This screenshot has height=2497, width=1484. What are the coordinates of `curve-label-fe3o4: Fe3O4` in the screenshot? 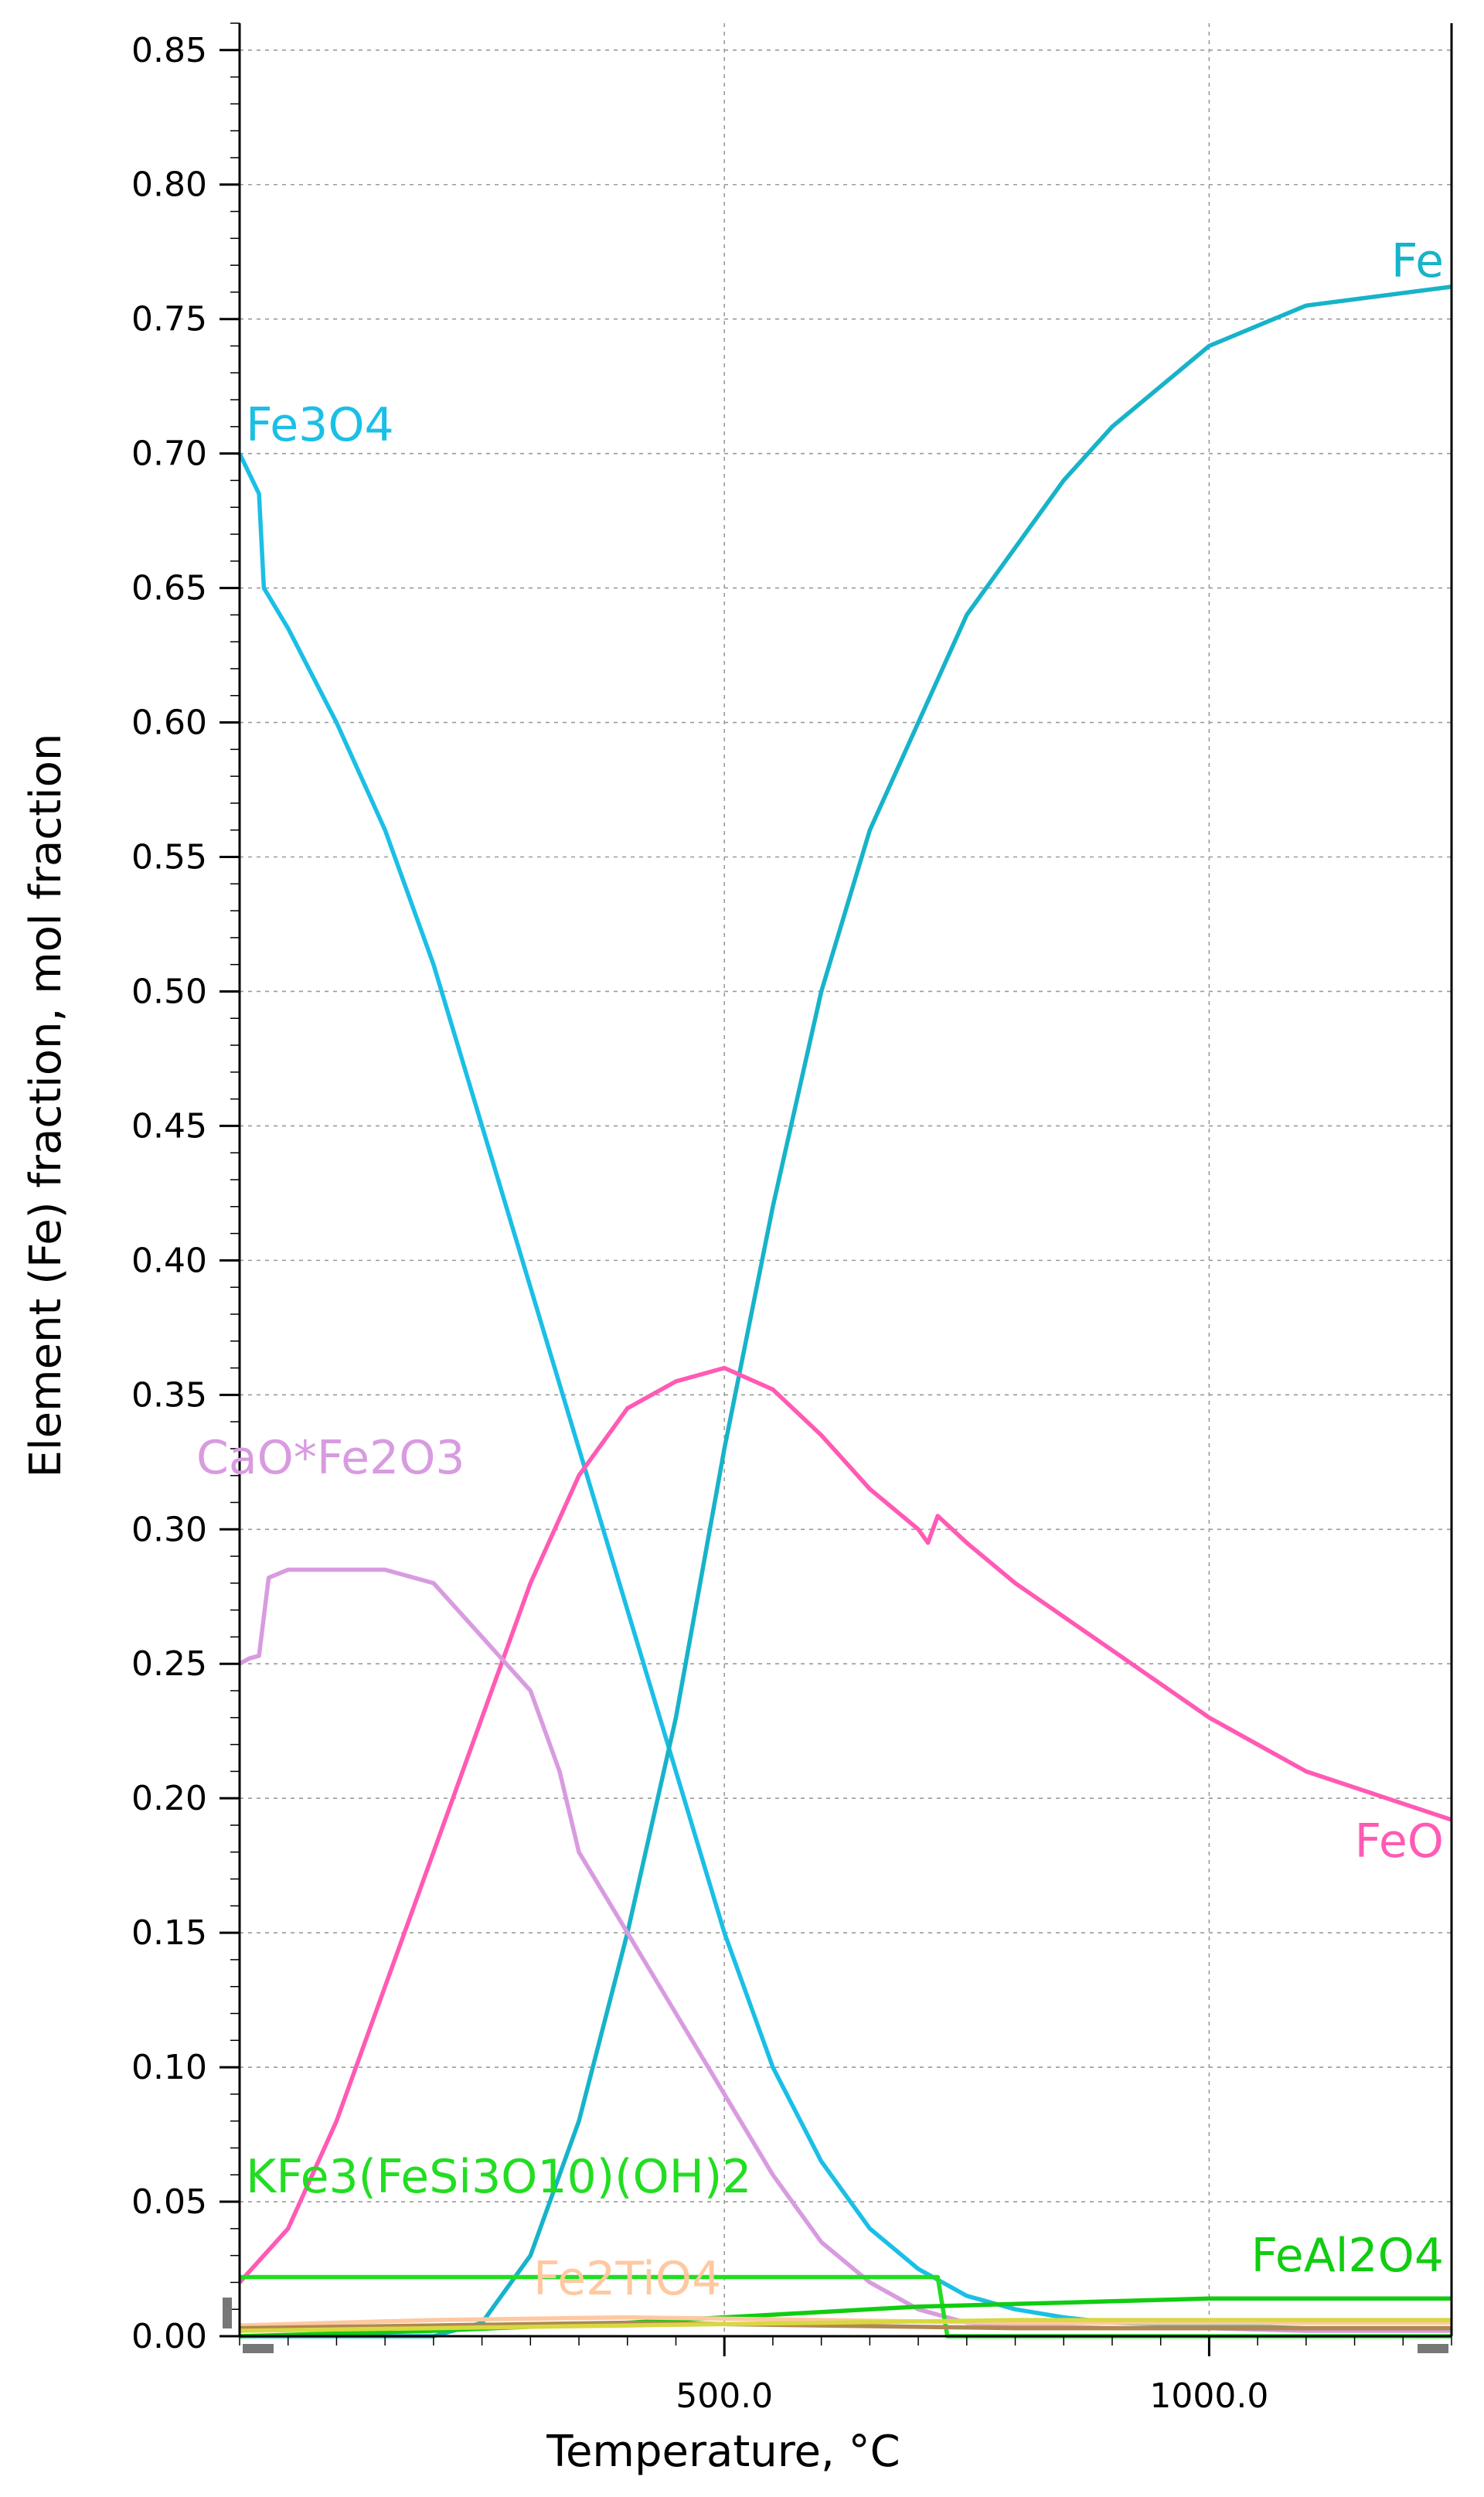 It's located at (320, 425).